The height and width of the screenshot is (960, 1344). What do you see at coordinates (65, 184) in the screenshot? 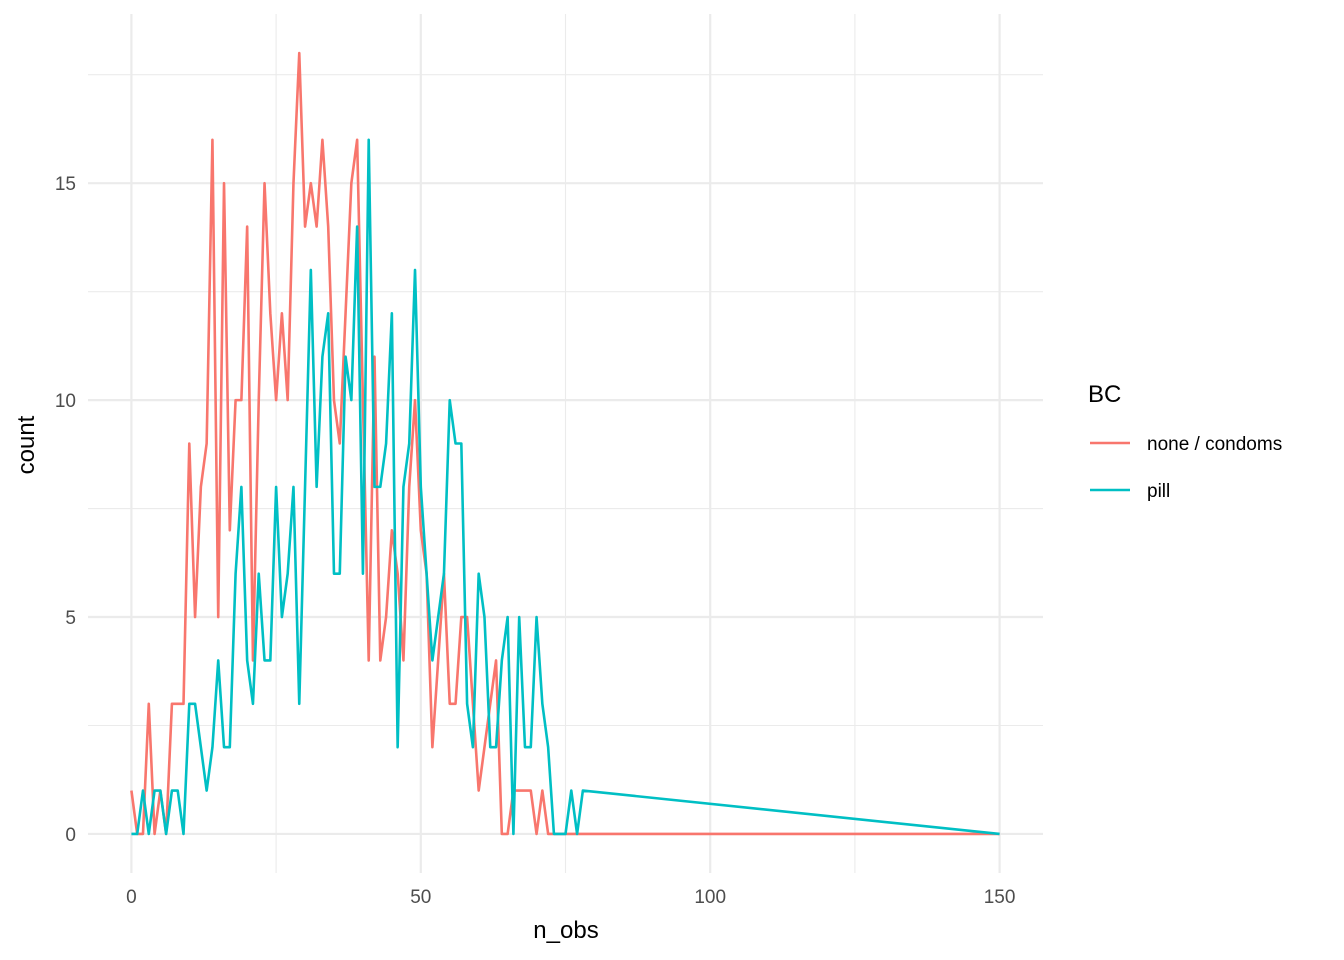
I see `y-tick-label: 15` at bounding box center [65, 184].